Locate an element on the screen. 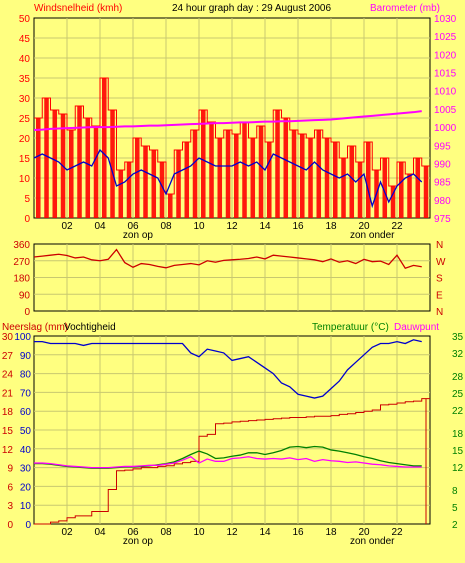 The height and width of the screenshot is (563, 465). wind-xtick-12: 12 is located at coordinates (232, 226).